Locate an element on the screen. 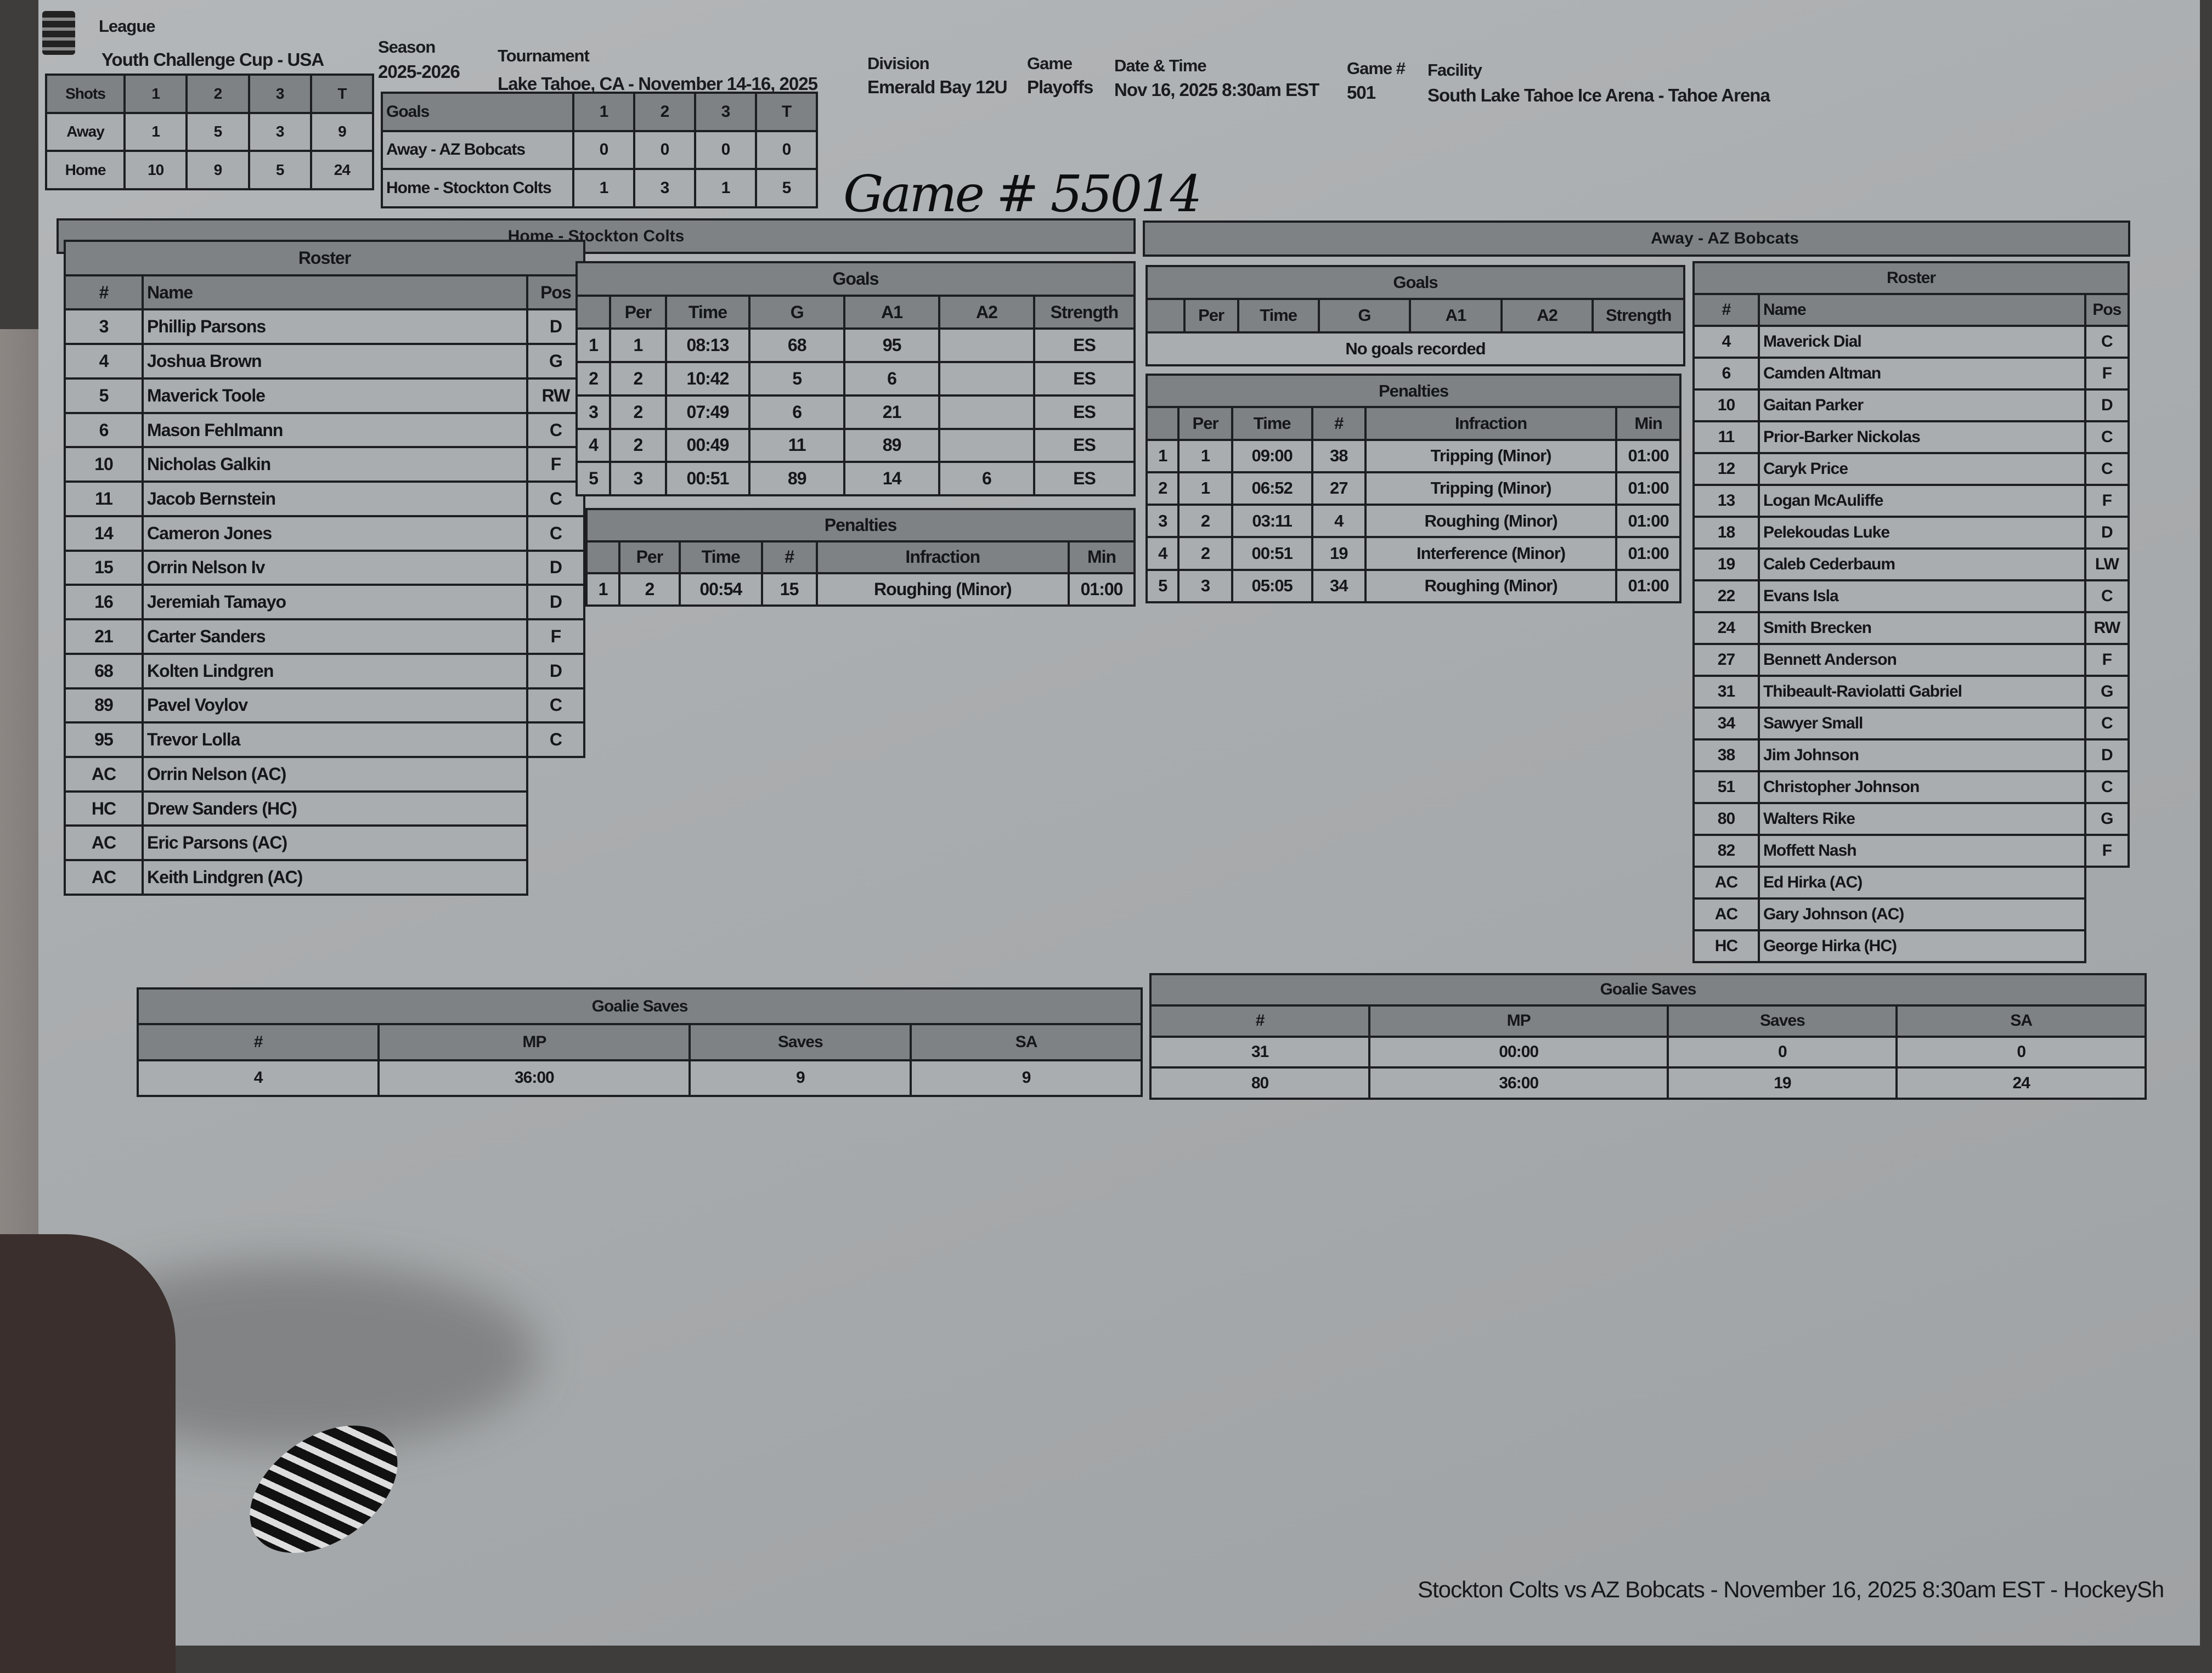 Image resolution: width=2212 pixels, height=1673 pixels. table-cell: 07:49 is located at coordinates (708, 412).